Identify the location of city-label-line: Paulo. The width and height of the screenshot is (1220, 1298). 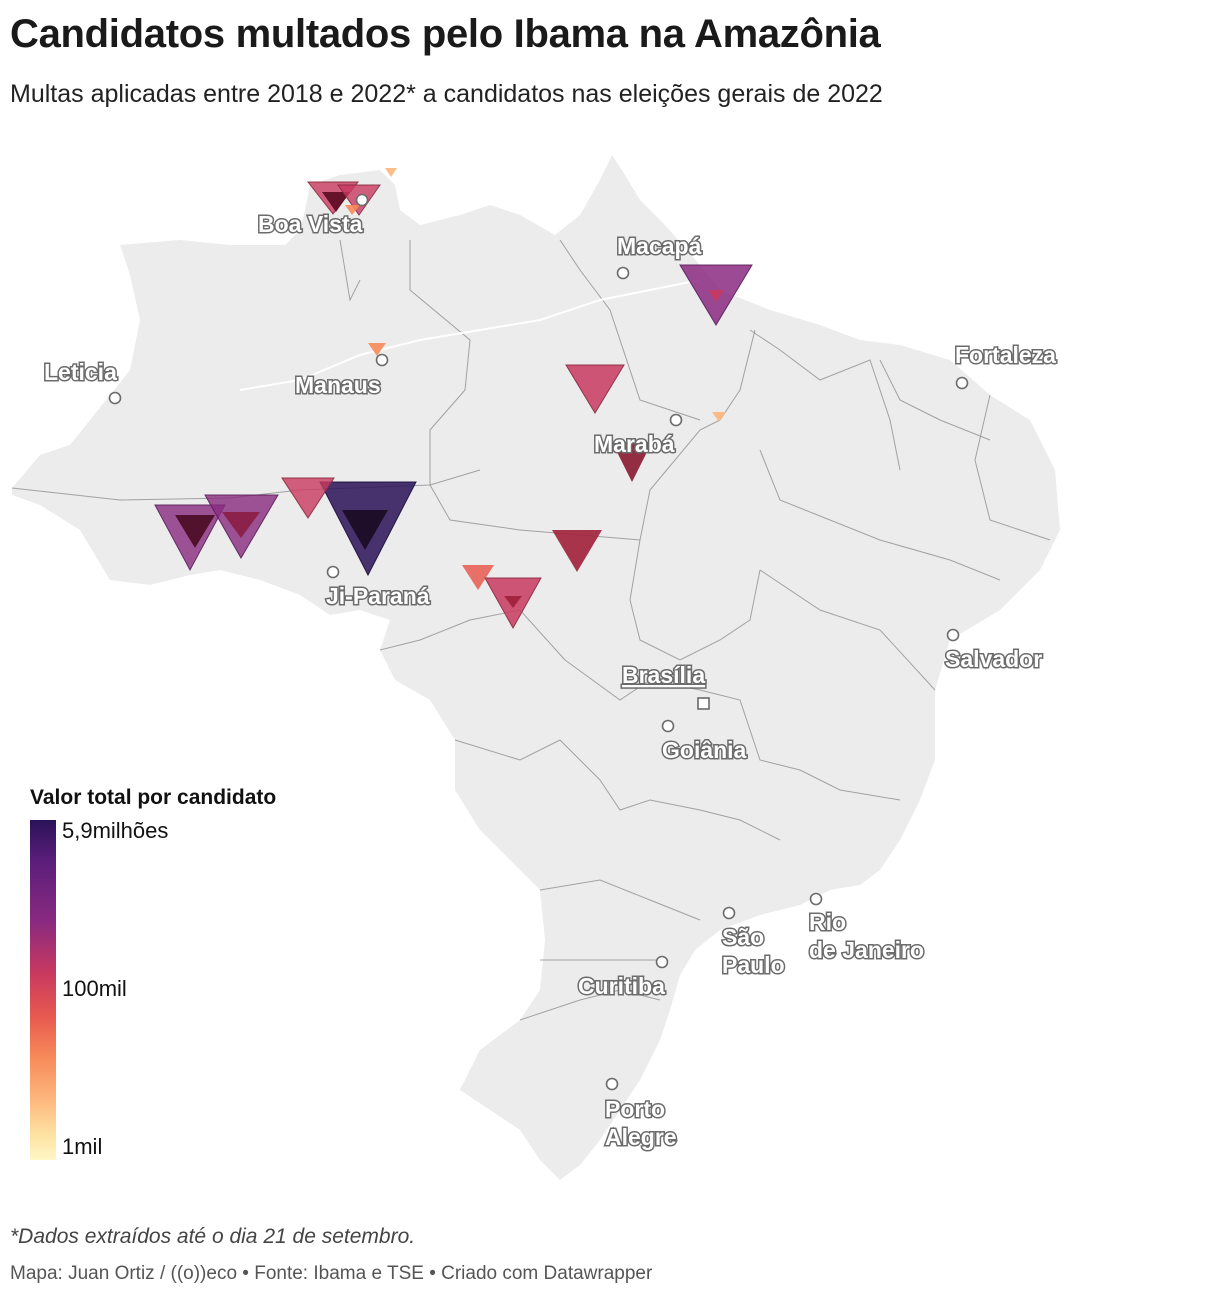
(753, 965).